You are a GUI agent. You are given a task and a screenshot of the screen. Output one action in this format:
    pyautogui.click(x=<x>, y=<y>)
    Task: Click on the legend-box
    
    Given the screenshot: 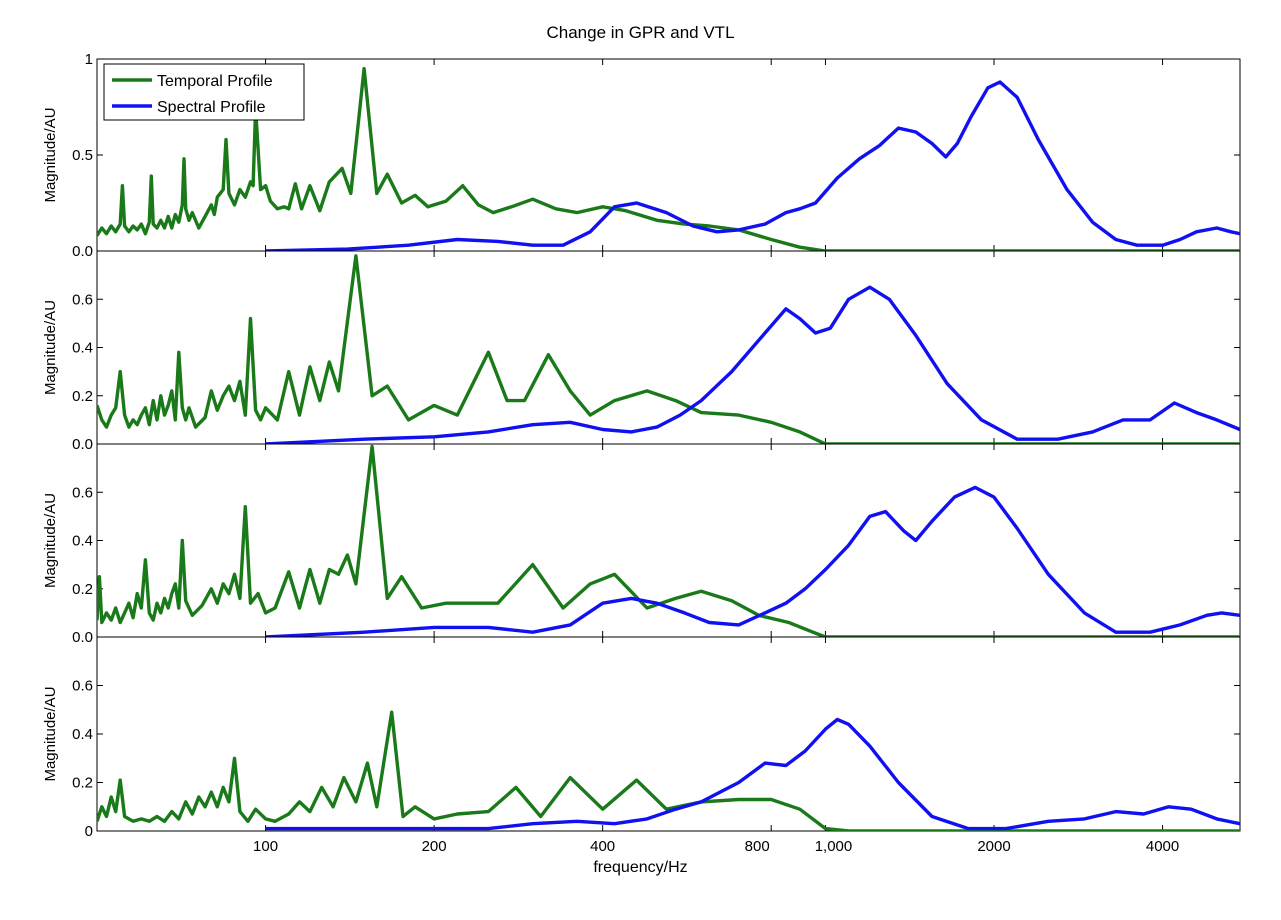 What is the action you would take?
    pyautogui.click(x=204, y=92)
    